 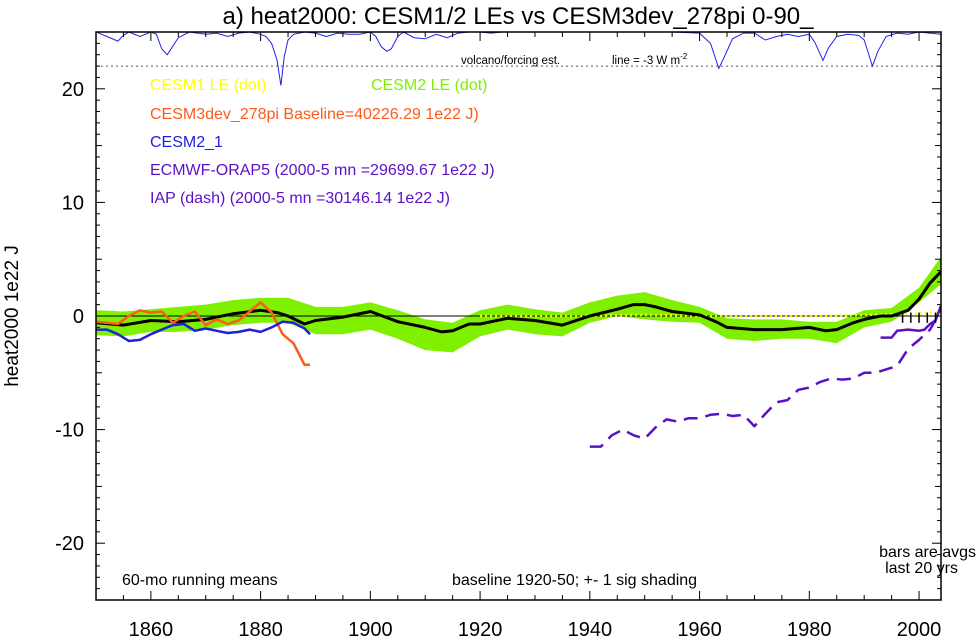 What do you see at coordinates (69, 431) in the screenshot?
I see `y-tick-label: -10` at bounding box center [69, 431].